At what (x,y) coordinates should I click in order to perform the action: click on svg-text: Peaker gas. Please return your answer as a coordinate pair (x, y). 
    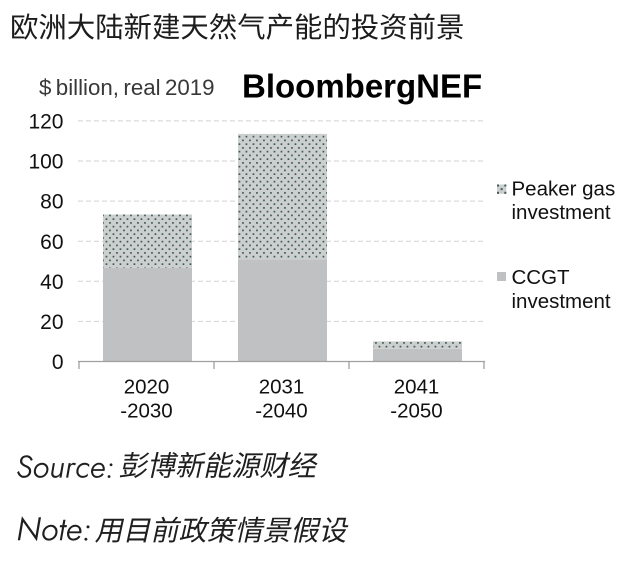
    Looking at the image, I should click on (564, 189).